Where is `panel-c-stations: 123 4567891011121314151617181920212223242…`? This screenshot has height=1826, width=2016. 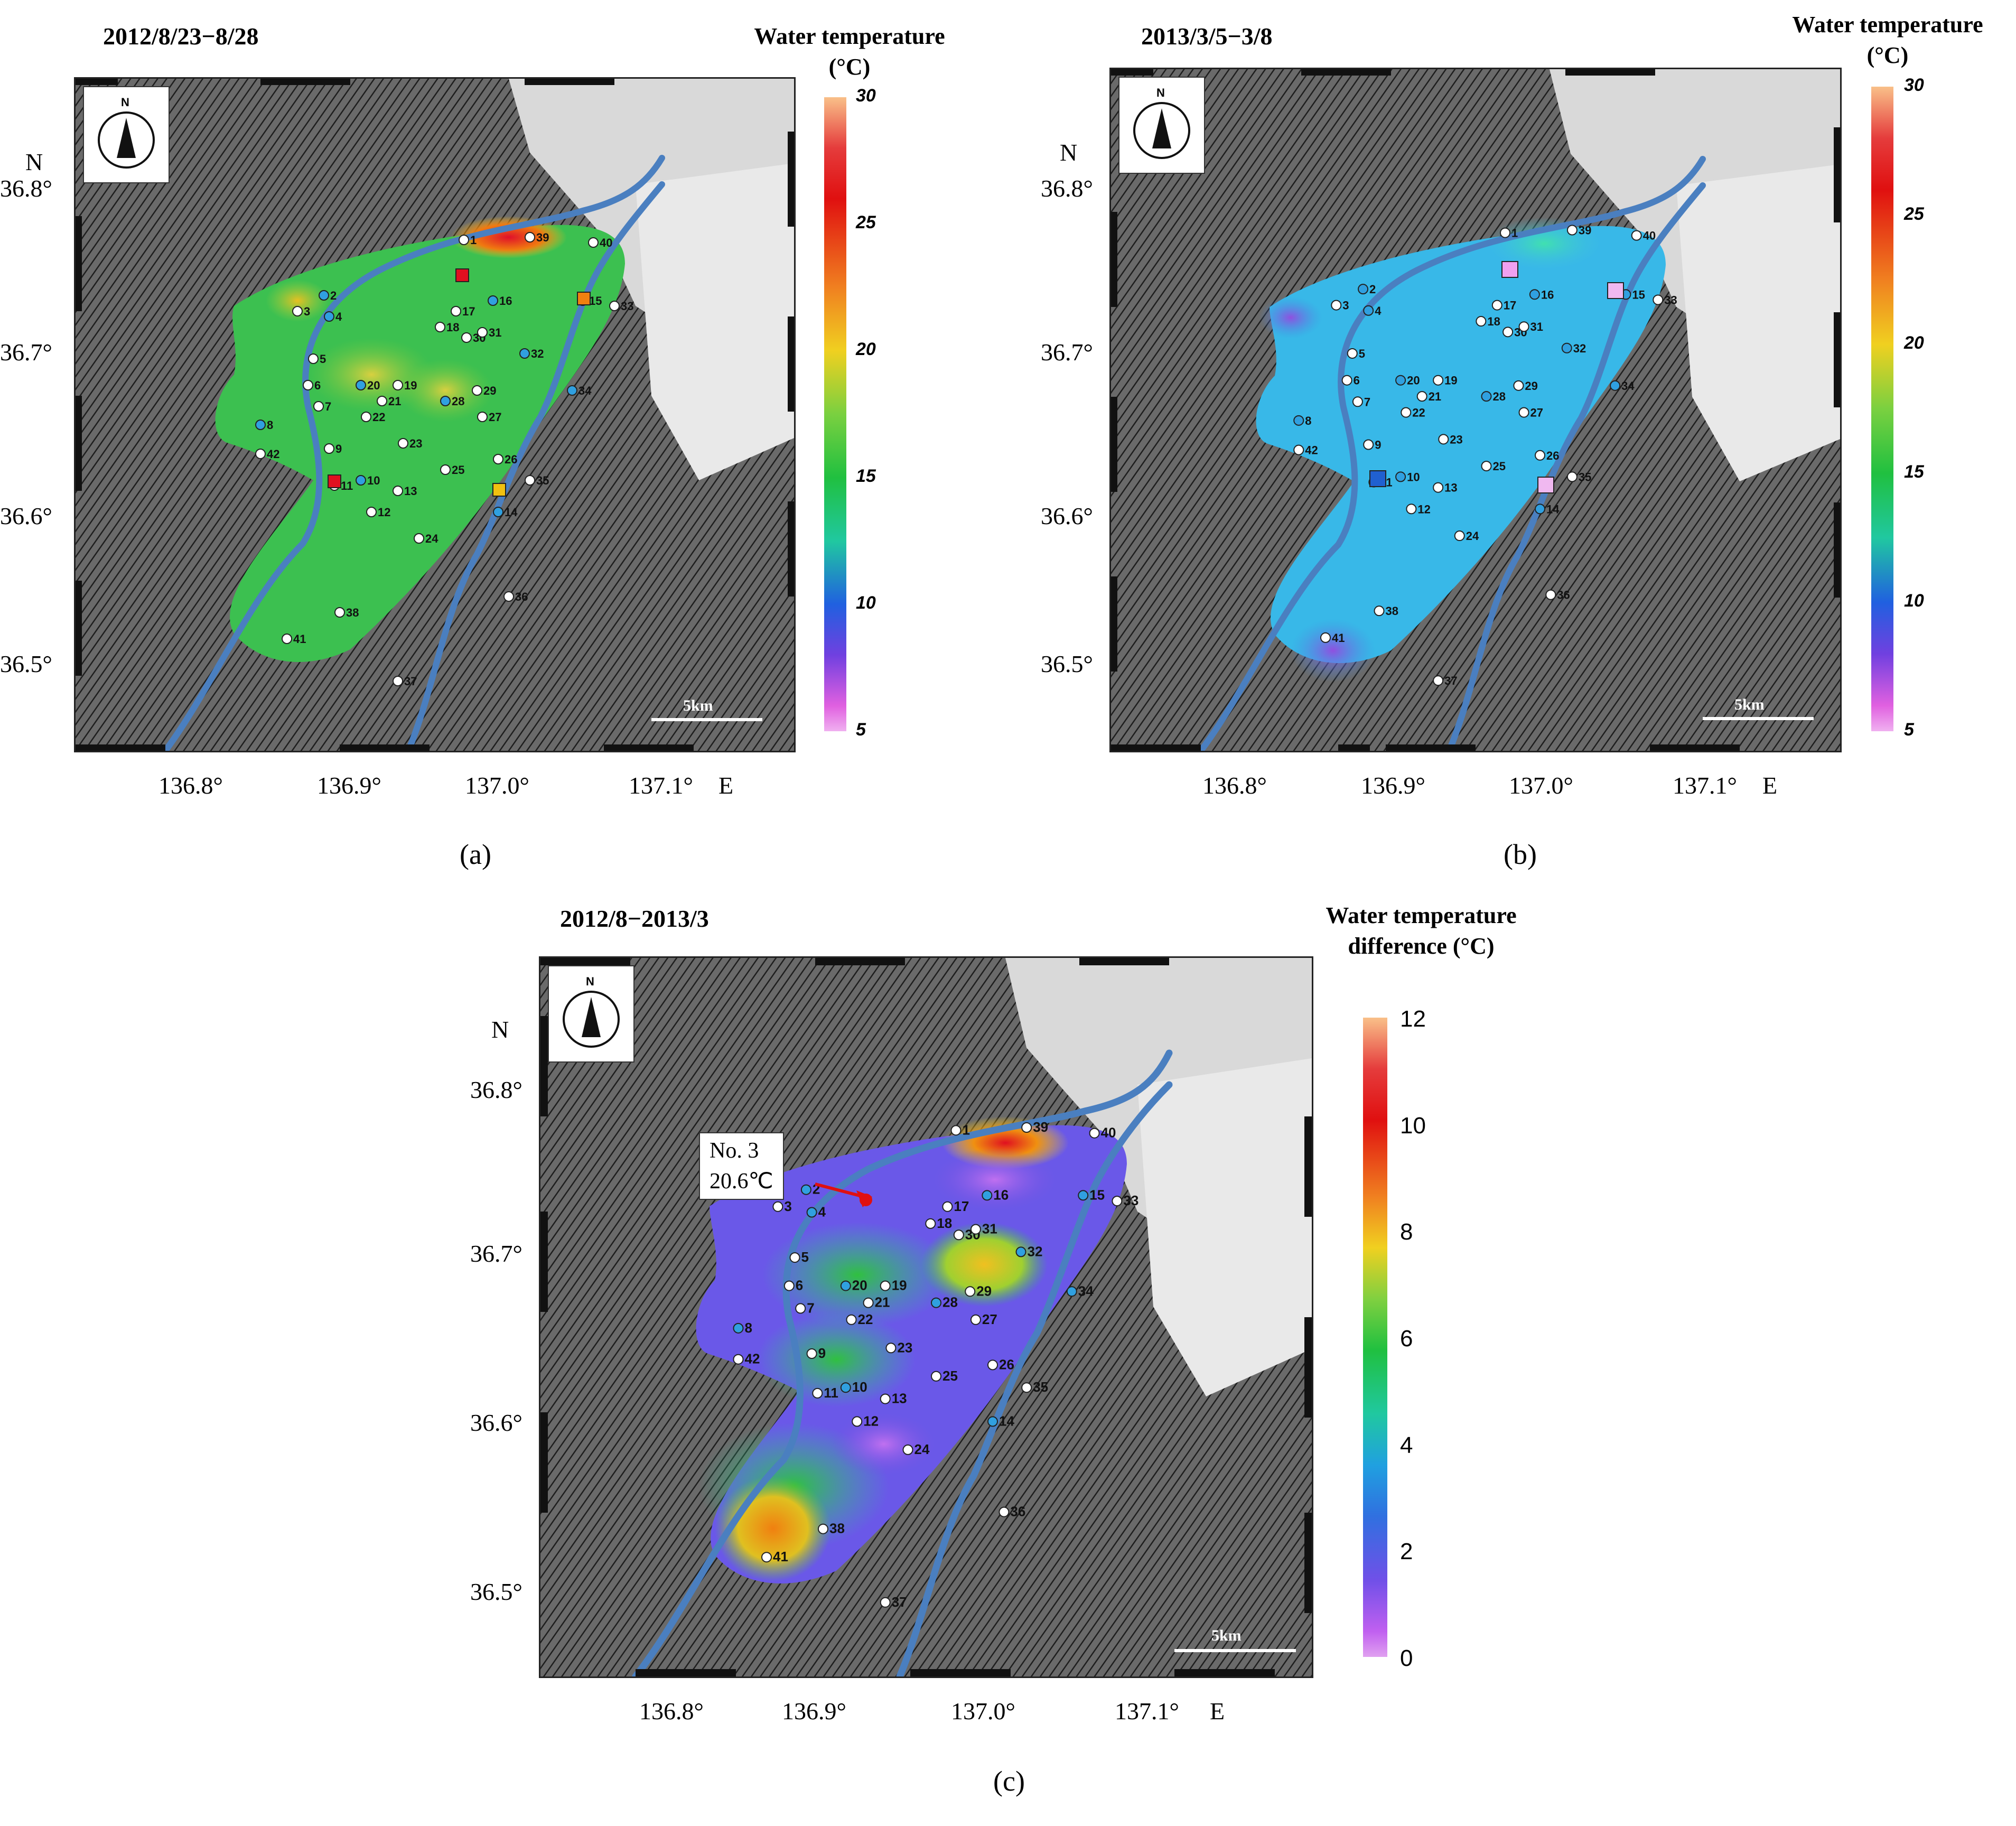 panel-c-stations: 123 4567891011121314151617181920212223242… is located at coordinates (935, 1365).